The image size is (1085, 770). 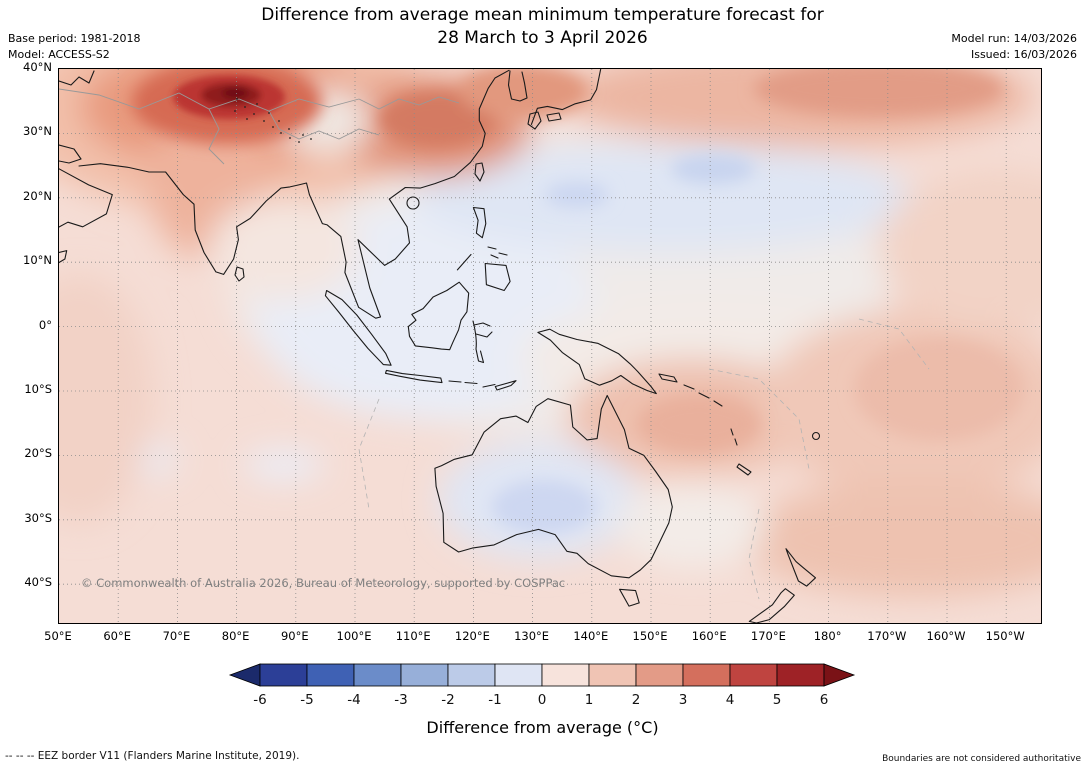 I want to click on x-tick-label: 180°, so click(x=827, y=636).